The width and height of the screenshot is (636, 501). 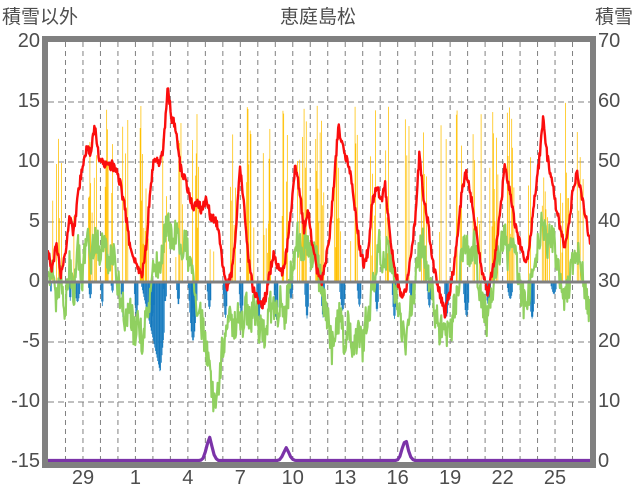 What do you see at coordinates (28, 101) in the screenshot?
I see `y-tick-left-15: 15` at bounding box center [28, 101].